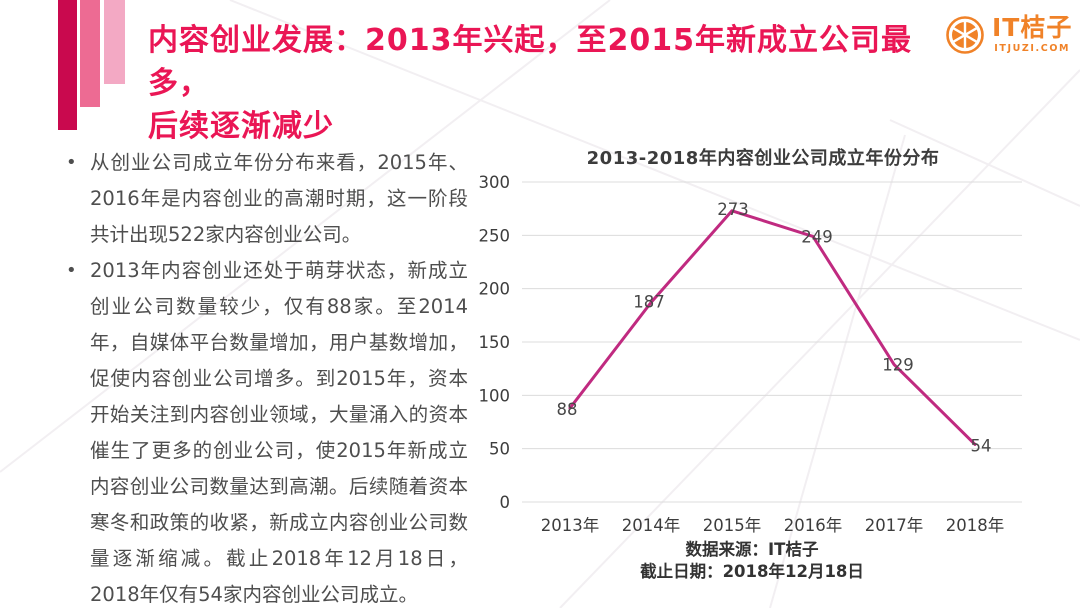 This screenshot has height=608, width=1080. What do you see at coordinates (1032, 27) in the screenshot?
I see `logo-name: IT桔子` at bounding box center [1032, 27].